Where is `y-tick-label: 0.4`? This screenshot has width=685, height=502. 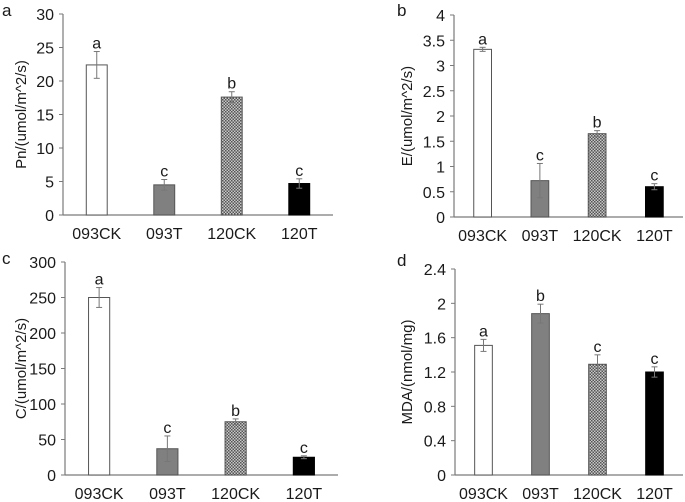 y-tick-label: 0.4 is located at coordinates (435, 442).